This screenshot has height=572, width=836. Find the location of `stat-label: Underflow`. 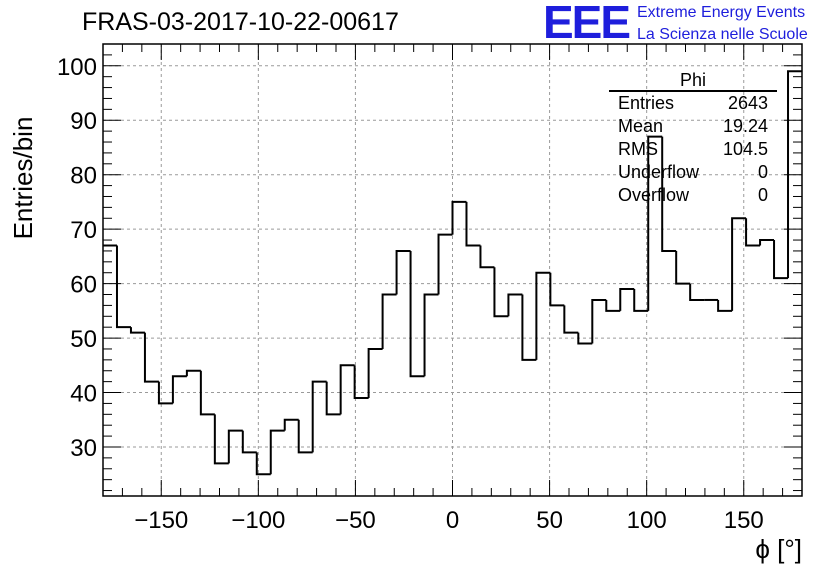

stat-label: Underflow is located at coordinates (659, 172).